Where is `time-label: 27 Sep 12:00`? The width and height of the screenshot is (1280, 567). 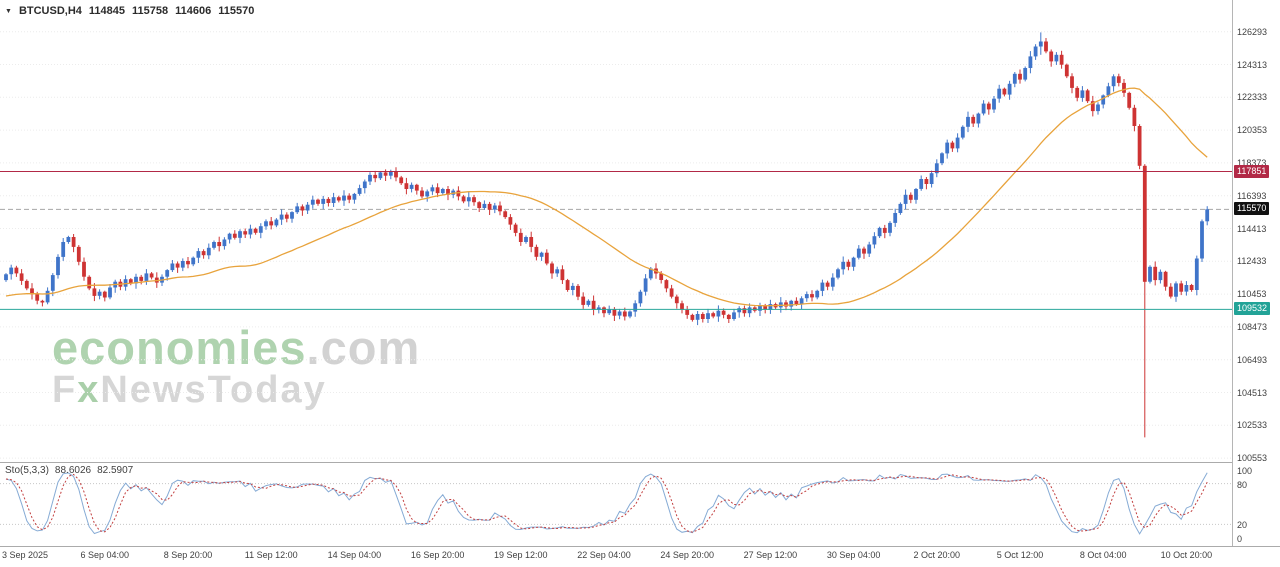
time-label: 27 Sep 12:00 is located at coordinates (770, 555).